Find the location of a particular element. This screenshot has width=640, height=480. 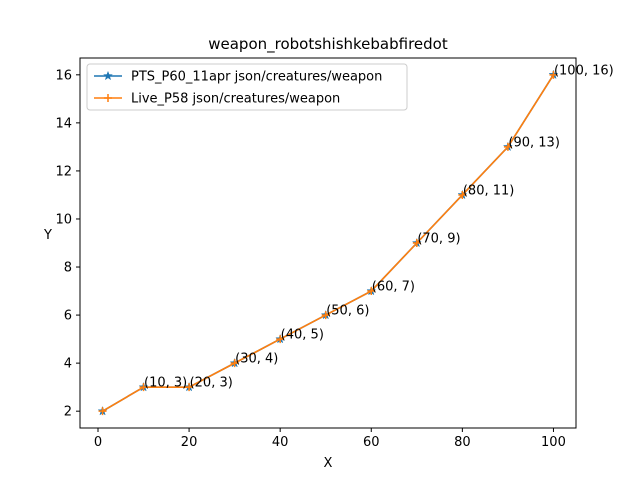

y-tick-label: 12 is located at coordinates (63, 171).